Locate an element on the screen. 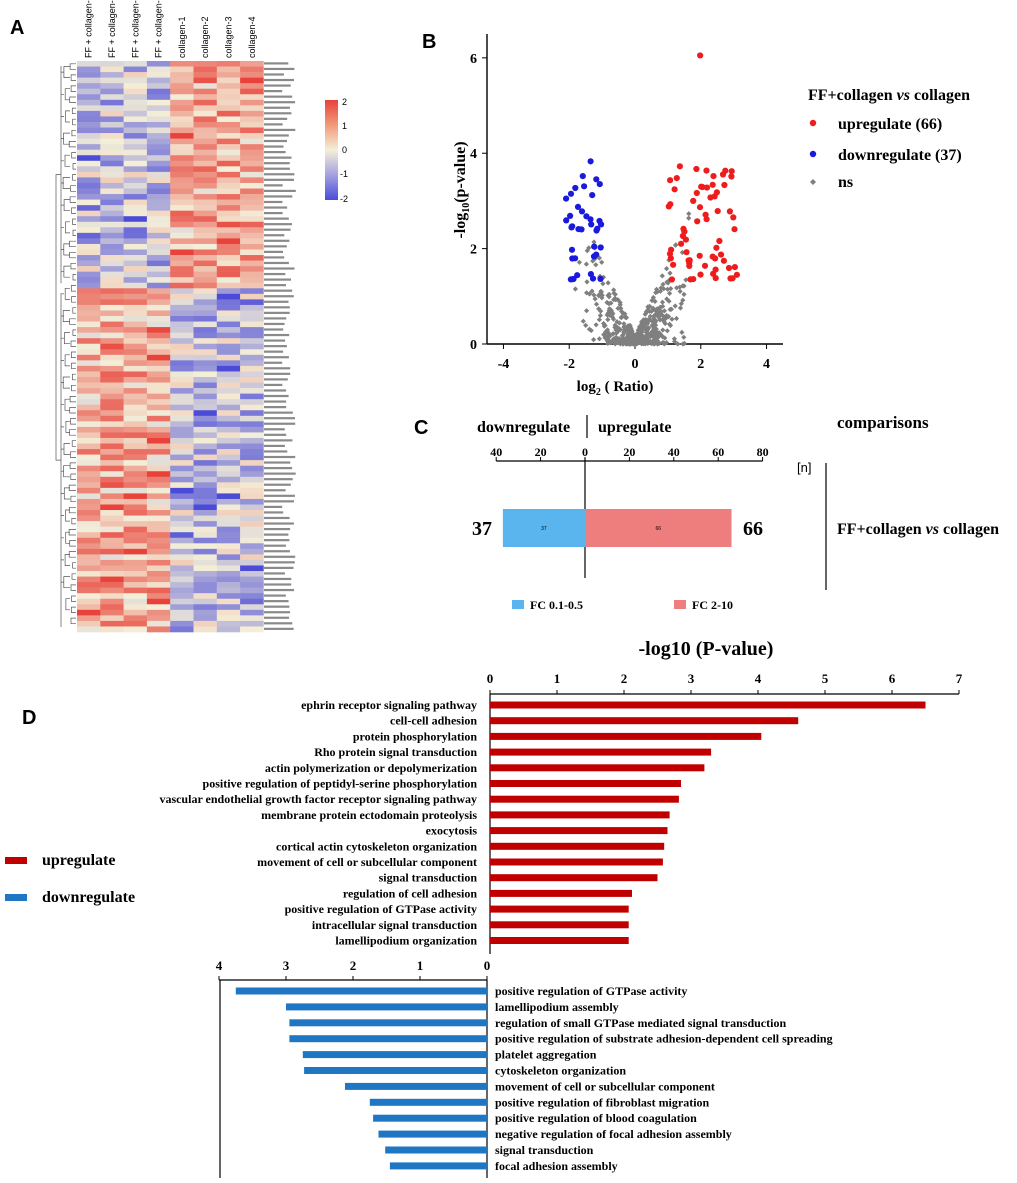 This screenshot has width=1017, height=1183. go-up-term: lamellipodium organization is located at coordinates (406, 941).